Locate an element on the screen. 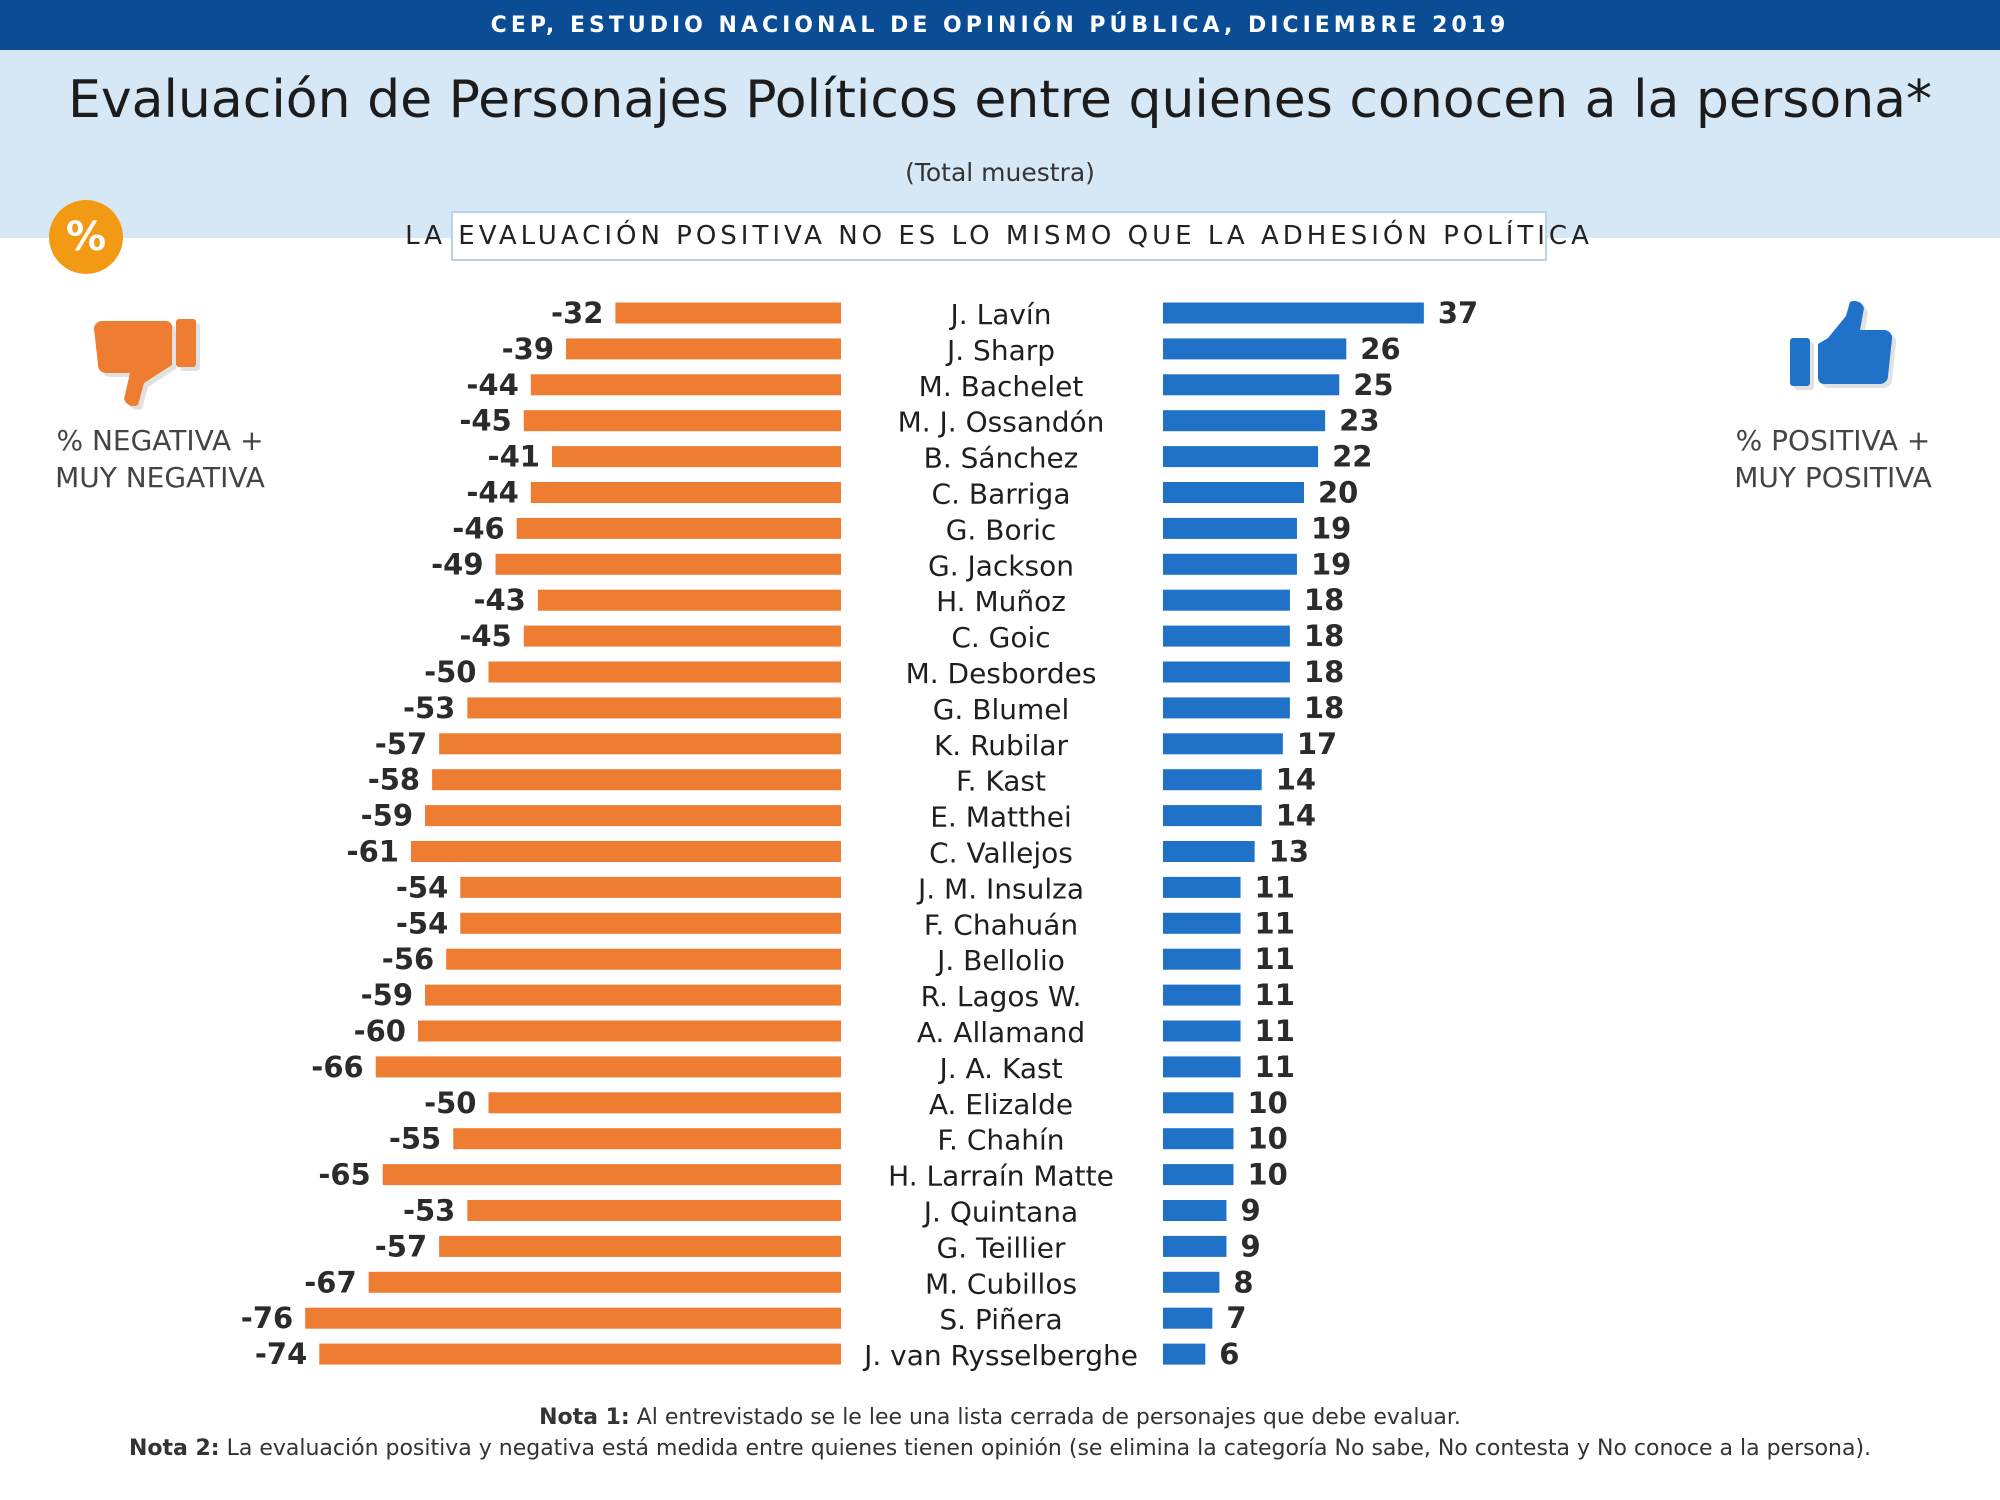 This screenshot has height=1500, width=2000. negative-value-label: -65 is located at coordinates (344, 1175).